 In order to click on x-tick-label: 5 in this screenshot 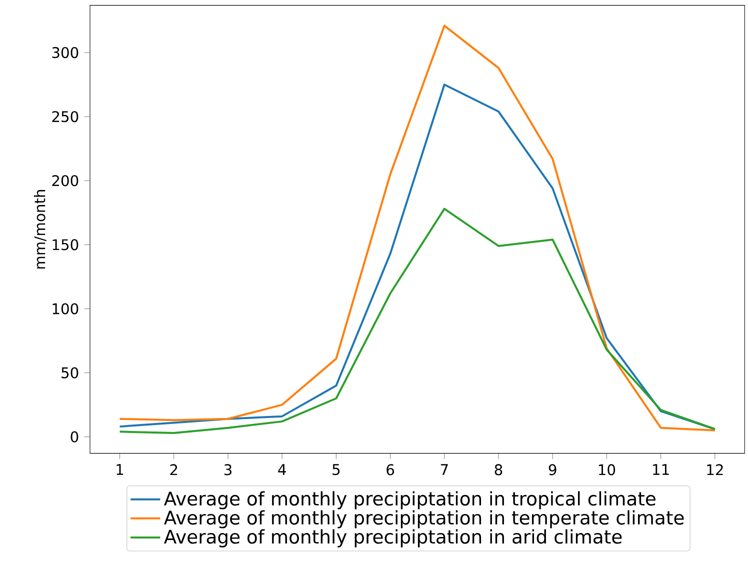, I will do `click(336, 469)`.